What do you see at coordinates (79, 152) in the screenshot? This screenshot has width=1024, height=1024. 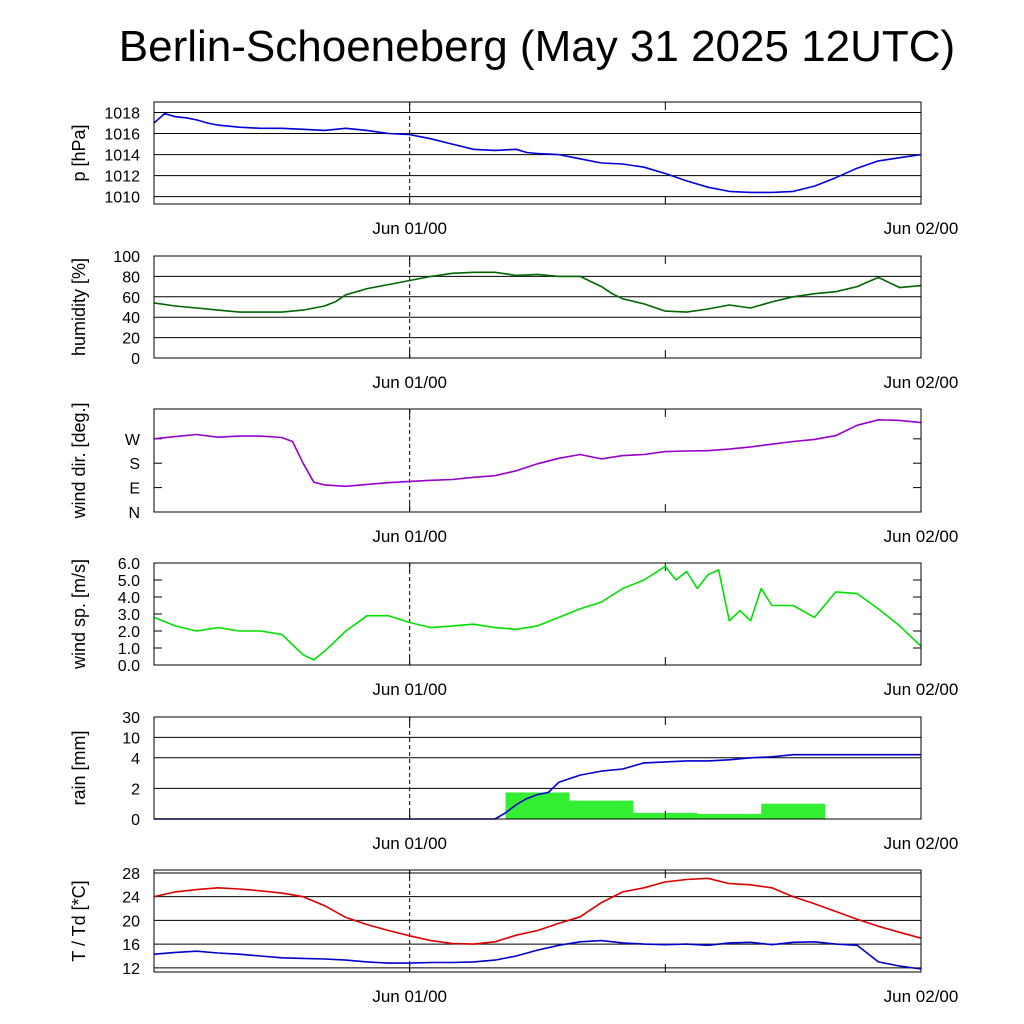 I see `y-axis-label: p [hPa]` at bounding box center [79, 152].